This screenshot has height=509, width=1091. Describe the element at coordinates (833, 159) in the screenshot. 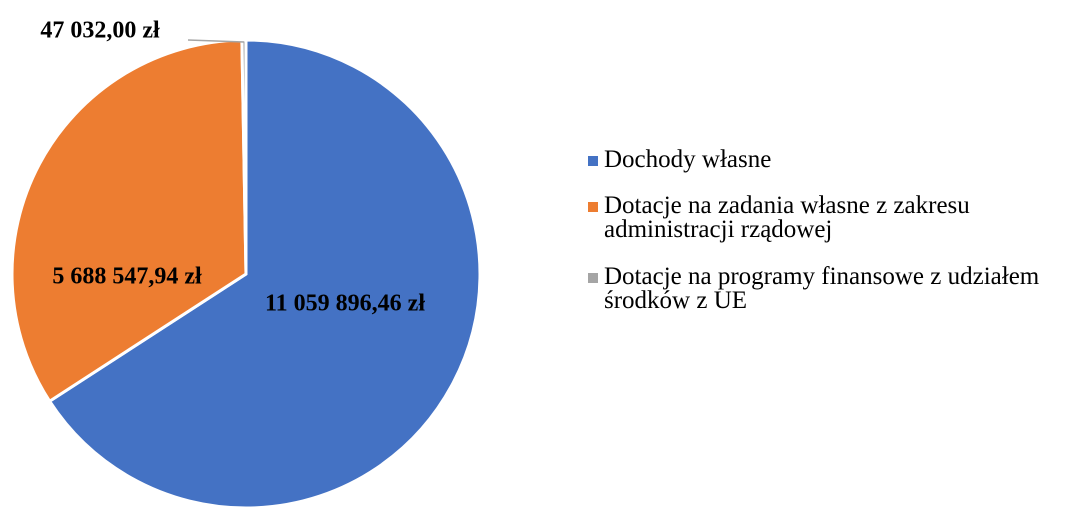

I see `legend-item: Dochody własne` at that location.